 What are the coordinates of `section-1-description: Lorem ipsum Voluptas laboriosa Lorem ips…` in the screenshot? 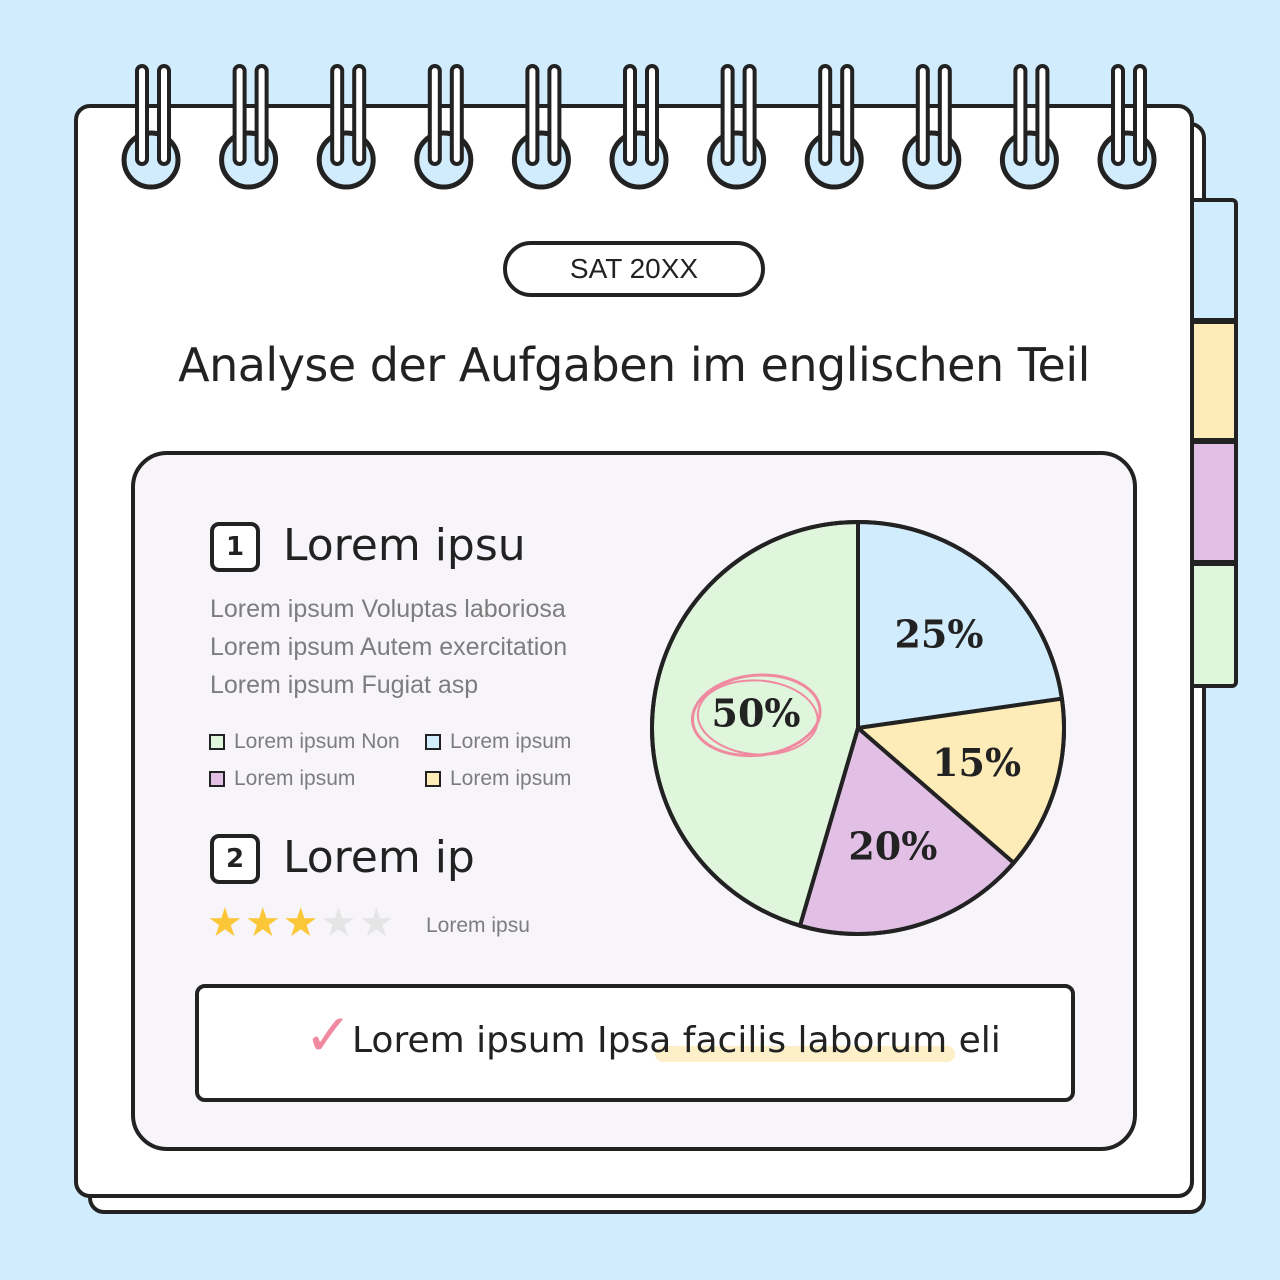 It's located at (420, 647).